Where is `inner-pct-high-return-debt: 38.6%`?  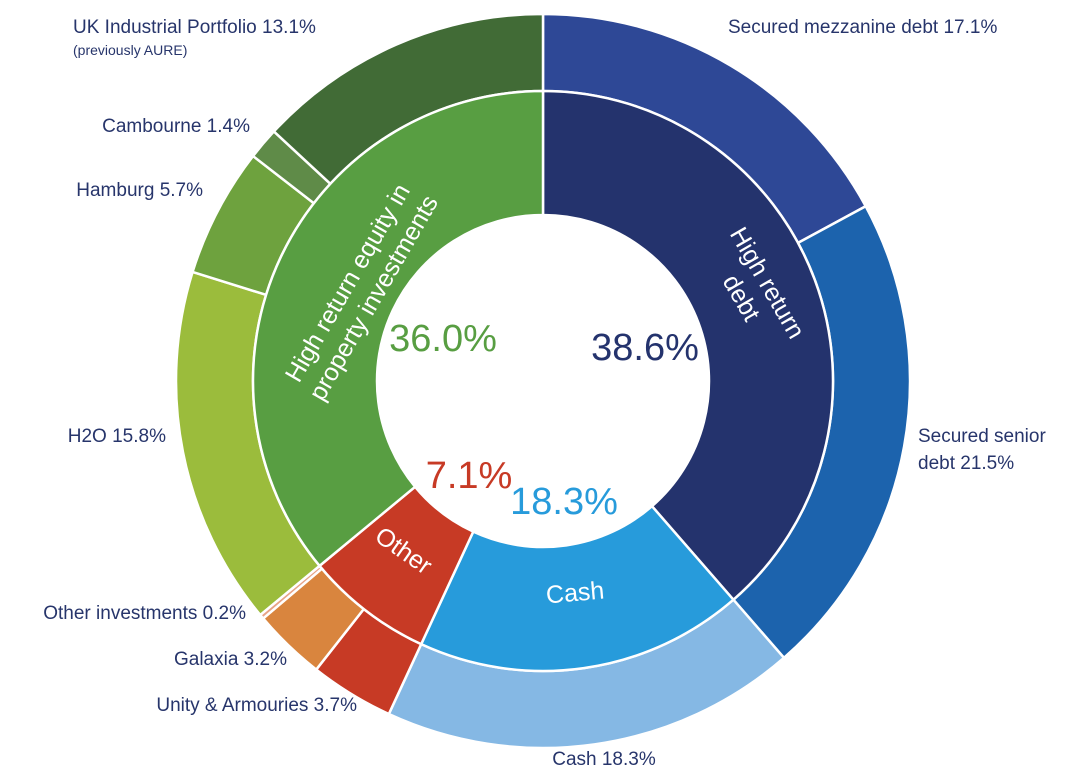 inner-pct-high-return-debt: 38.6% is located at coordinates (645, 348).